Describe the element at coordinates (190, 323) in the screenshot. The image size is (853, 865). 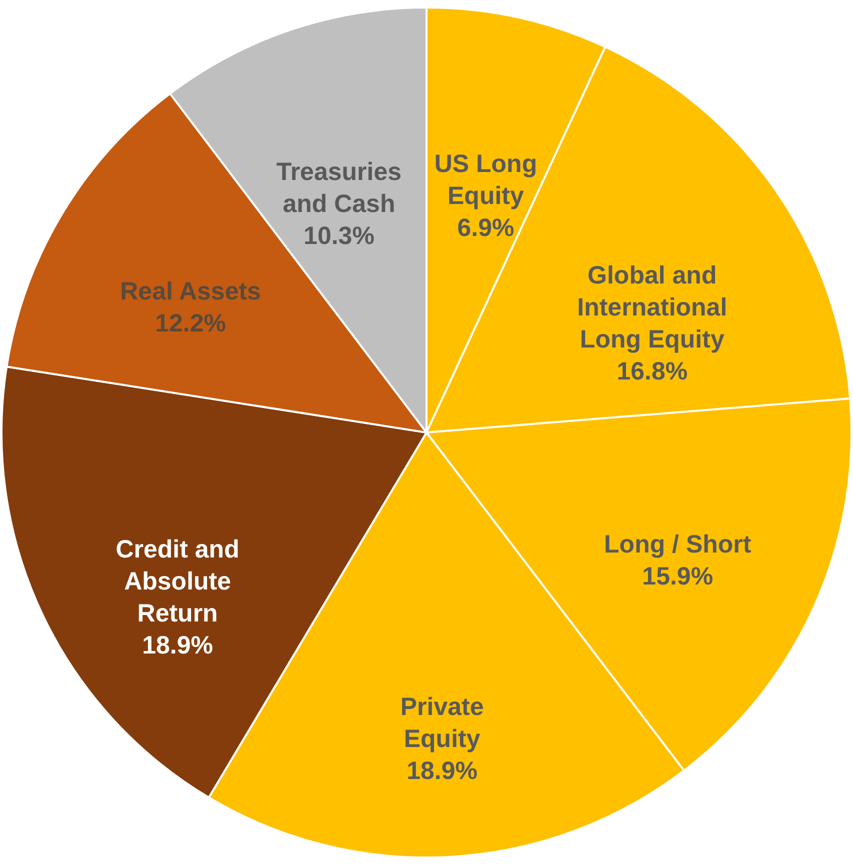
I see `data-label: 12.2%` at that location.